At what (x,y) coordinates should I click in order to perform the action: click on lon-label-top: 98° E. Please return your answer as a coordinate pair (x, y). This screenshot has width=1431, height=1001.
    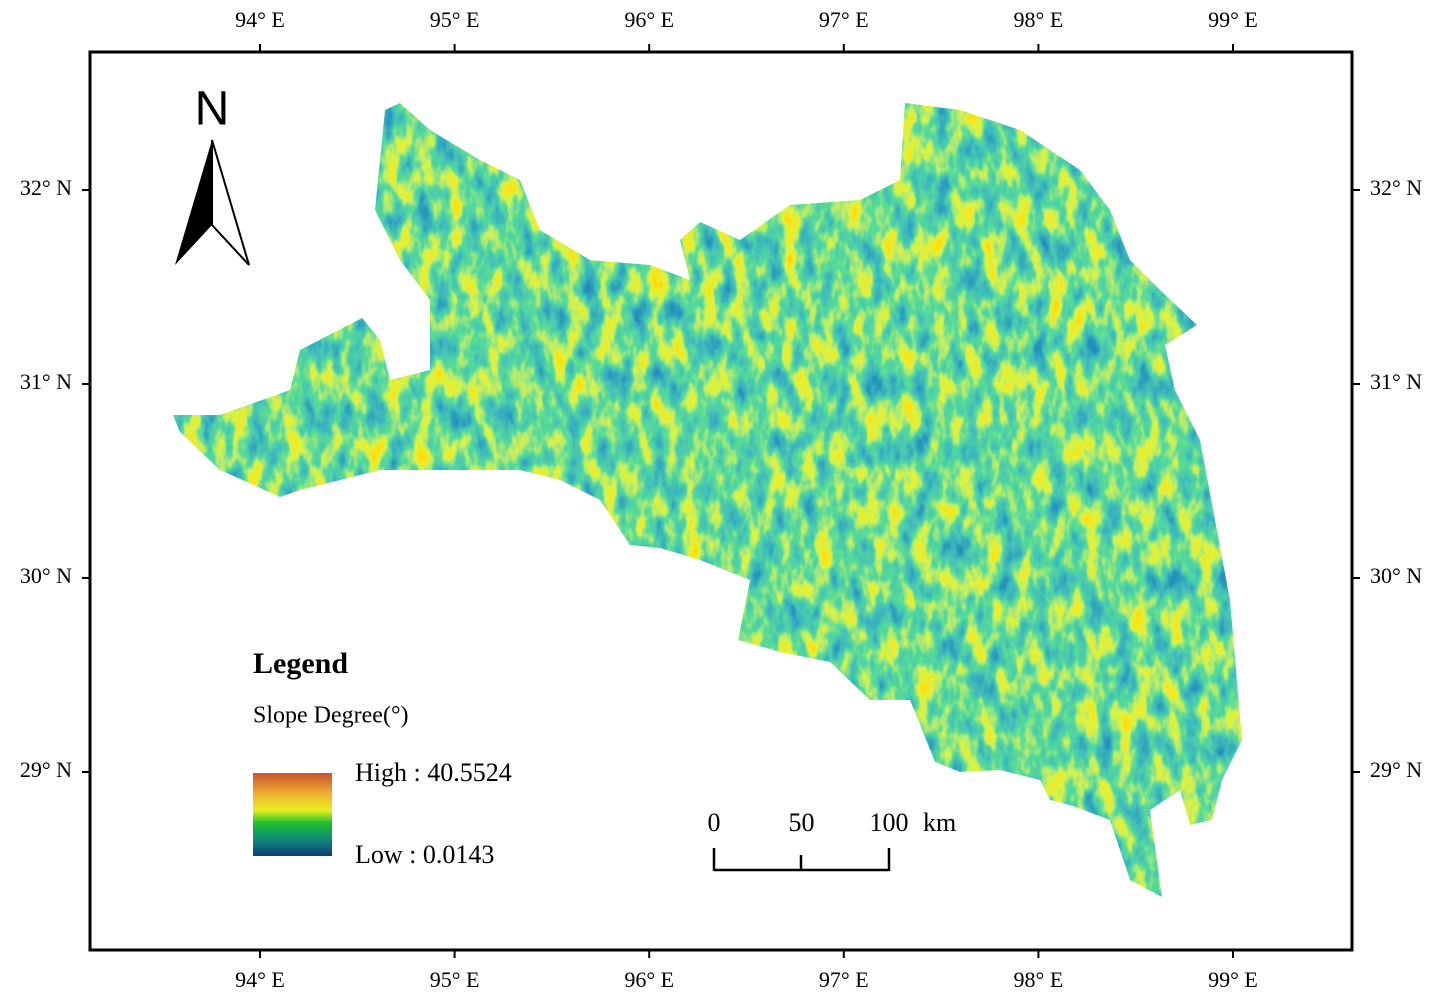
    Looking at the image, I should click on (1039, 19).